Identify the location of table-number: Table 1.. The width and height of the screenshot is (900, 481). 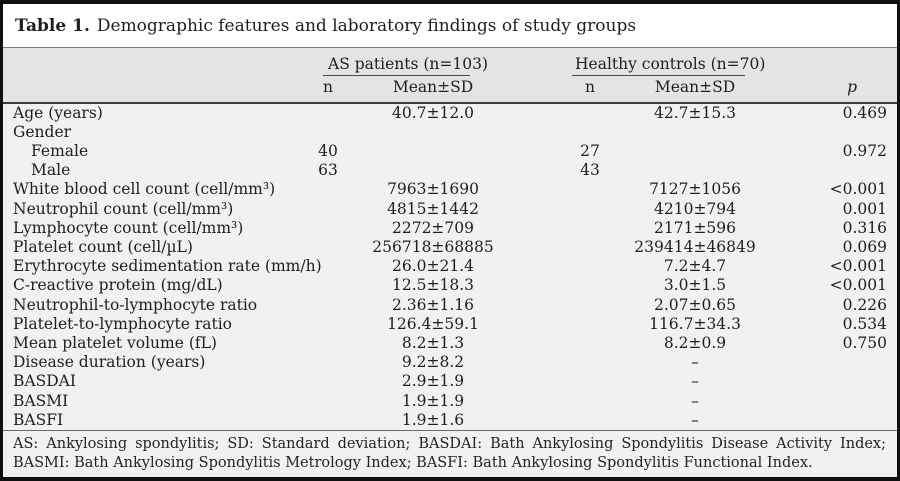
(52, 25).